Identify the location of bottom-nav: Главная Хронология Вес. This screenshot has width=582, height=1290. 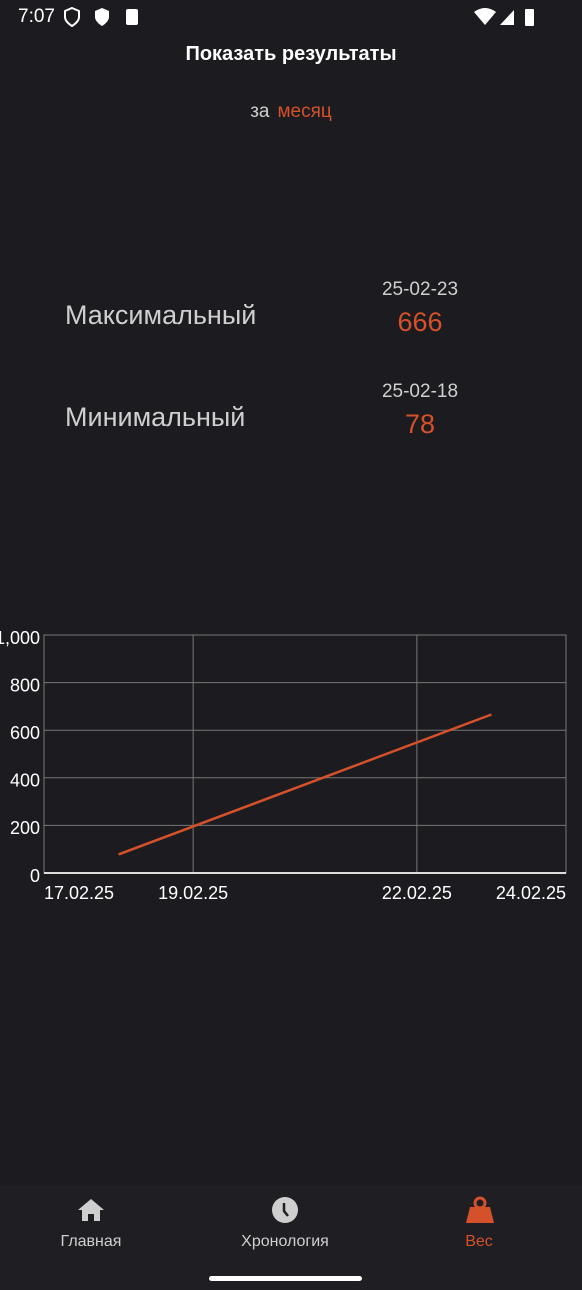
(291, 1237).